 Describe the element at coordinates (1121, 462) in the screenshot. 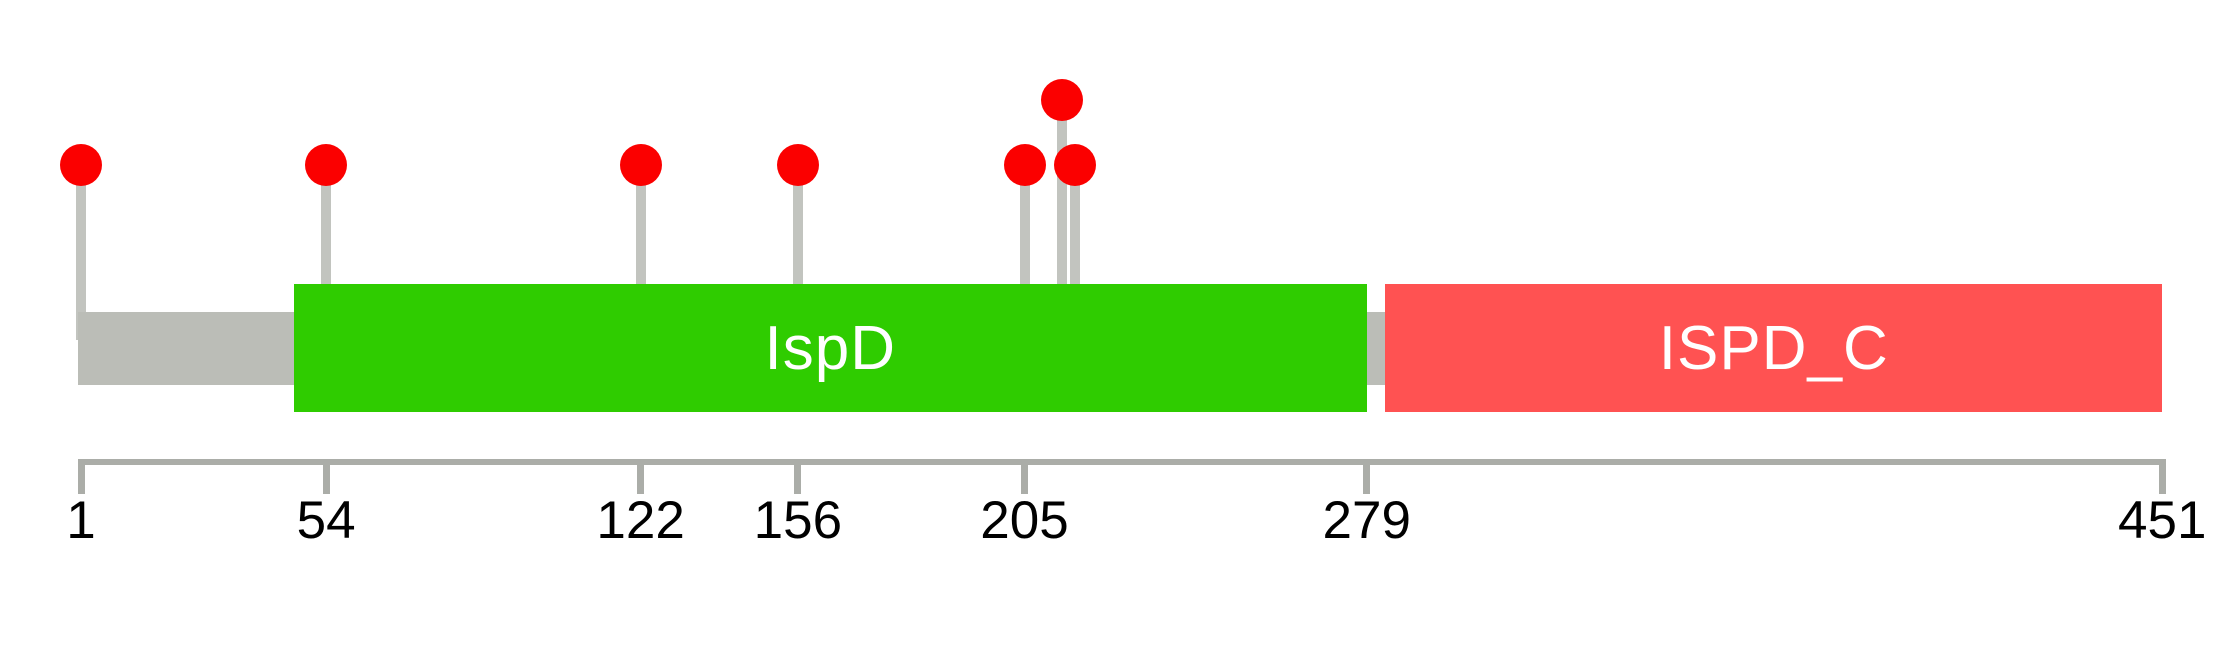

I see `sequence-axis-line` at that location.